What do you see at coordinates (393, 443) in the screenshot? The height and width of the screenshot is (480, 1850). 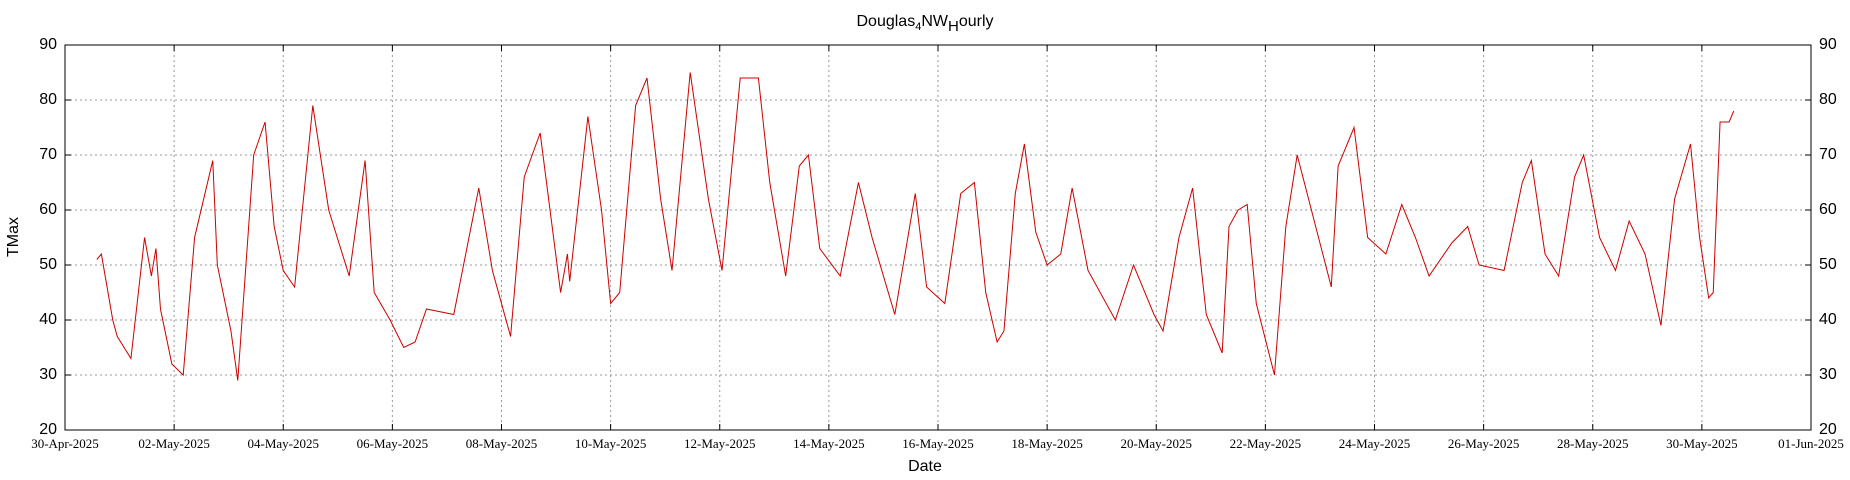 I see `x-tick-label: 06-May-2025` at bounding box center [393, 443].